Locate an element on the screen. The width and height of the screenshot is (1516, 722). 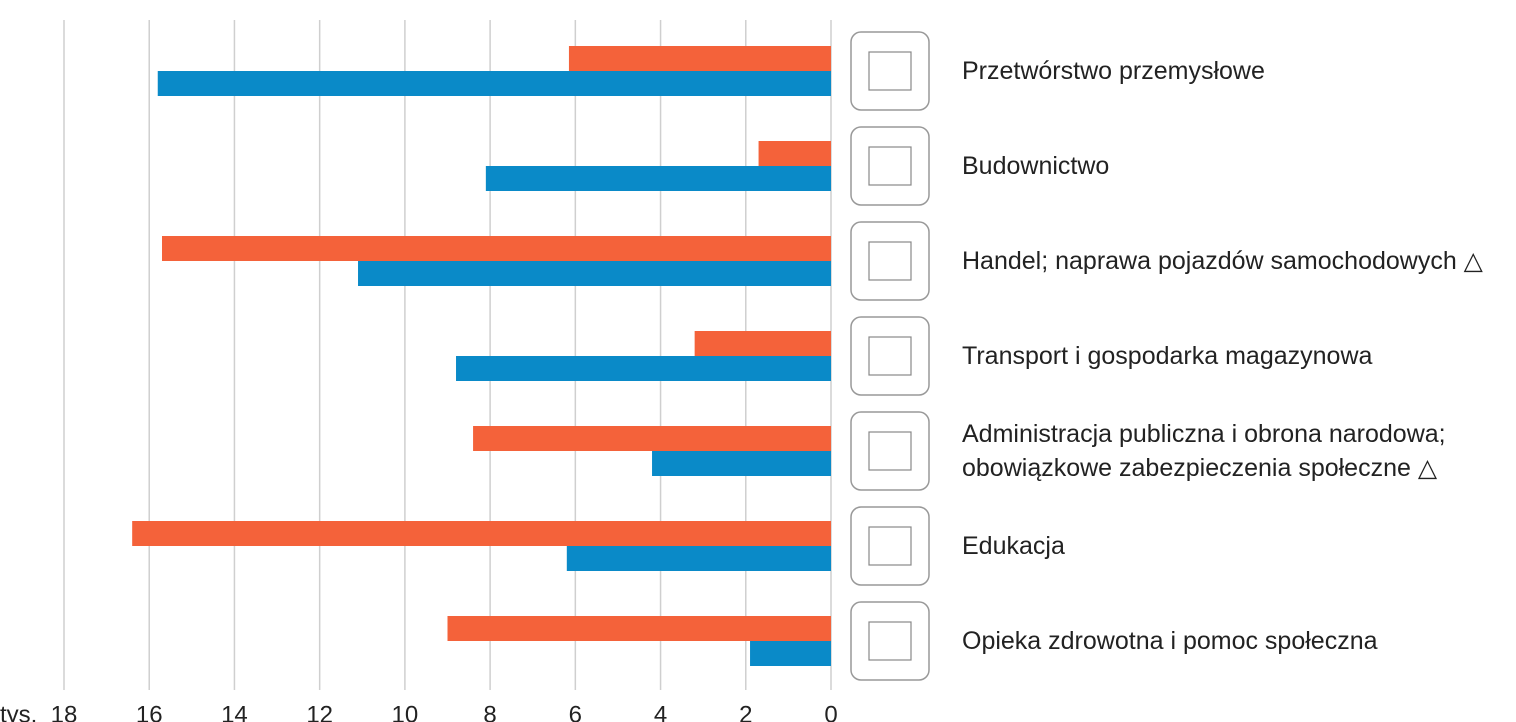
x-tick-label: 18 is located at coordinates (64, 711).